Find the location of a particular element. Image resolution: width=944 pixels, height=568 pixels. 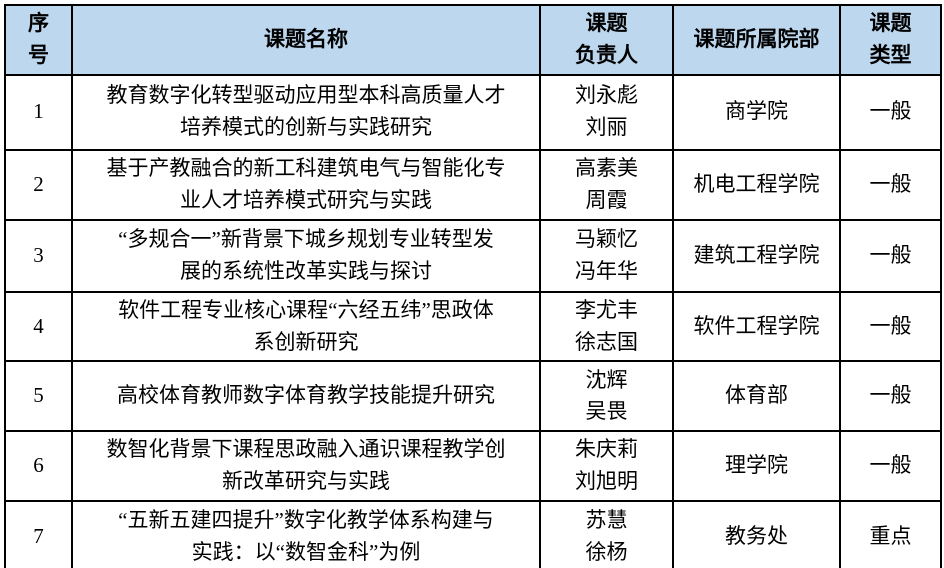

cell-leader: 李尤丰 徐志国 is located at coordinates (606, 326).